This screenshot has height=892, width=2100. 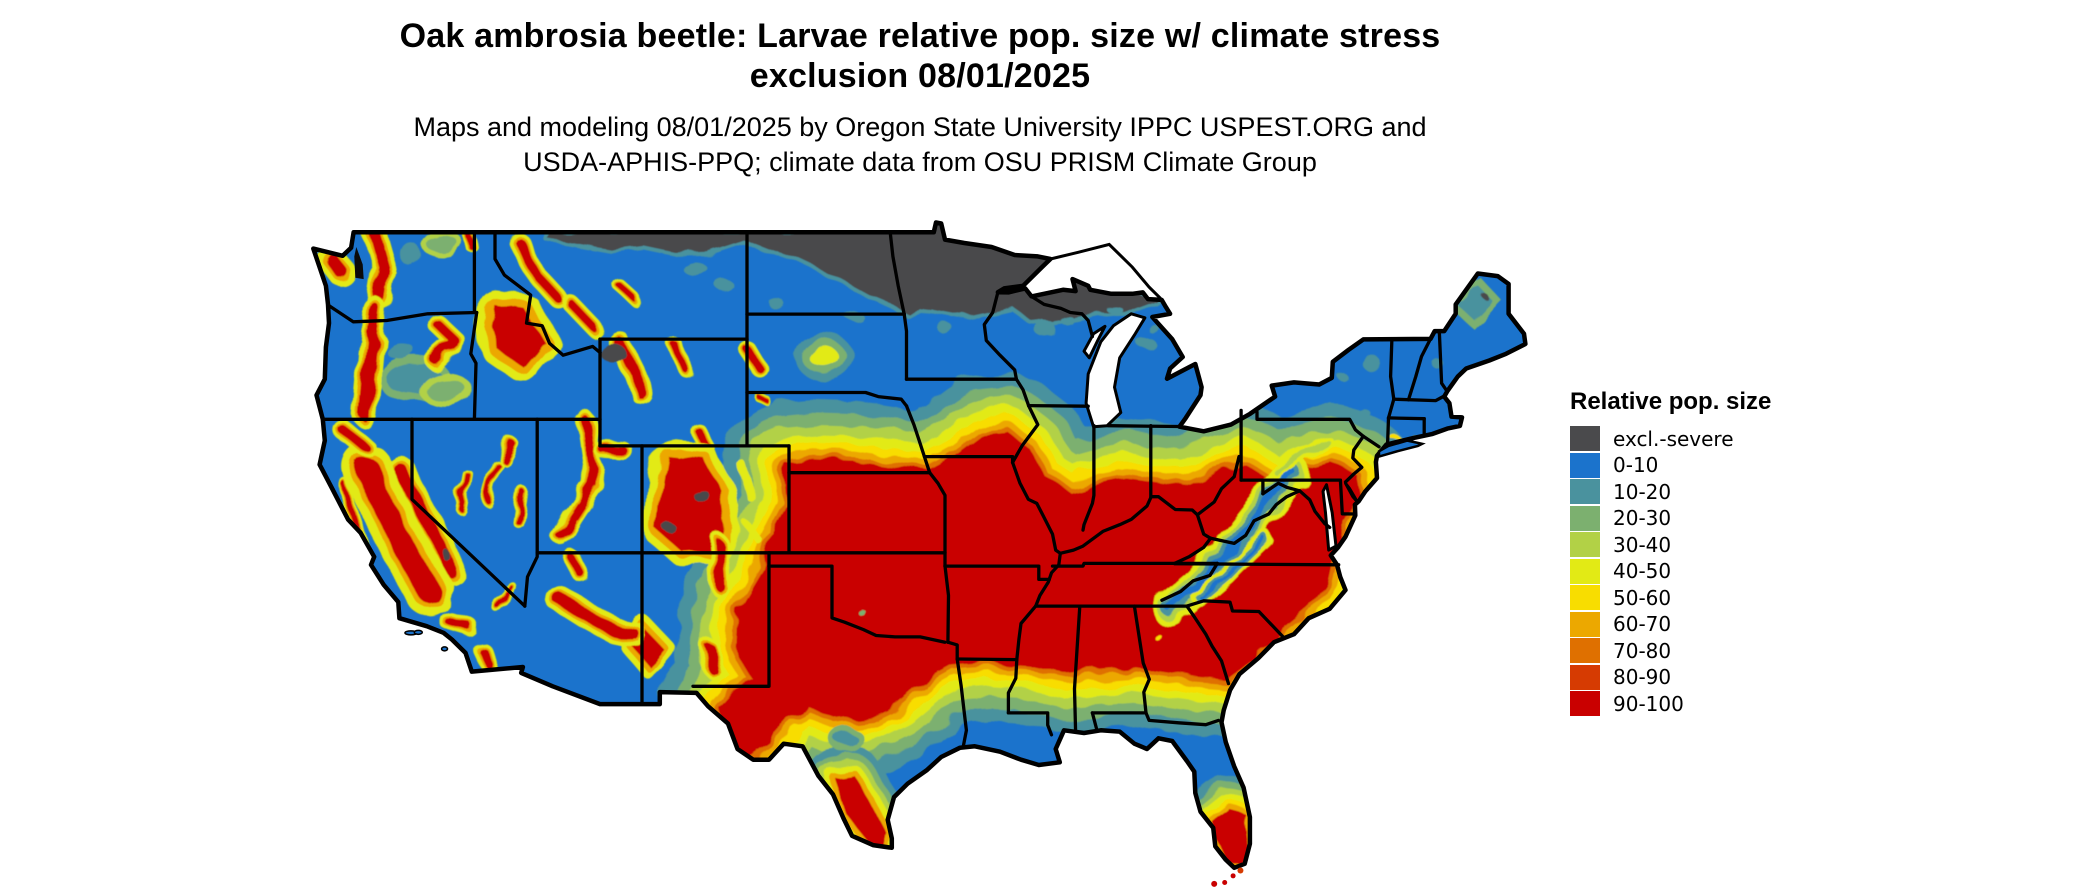 What do you see at coordinates (1720, 624) in the screenshot?
I see `legend-item: 60-70` at bounding box center [1720, 624].